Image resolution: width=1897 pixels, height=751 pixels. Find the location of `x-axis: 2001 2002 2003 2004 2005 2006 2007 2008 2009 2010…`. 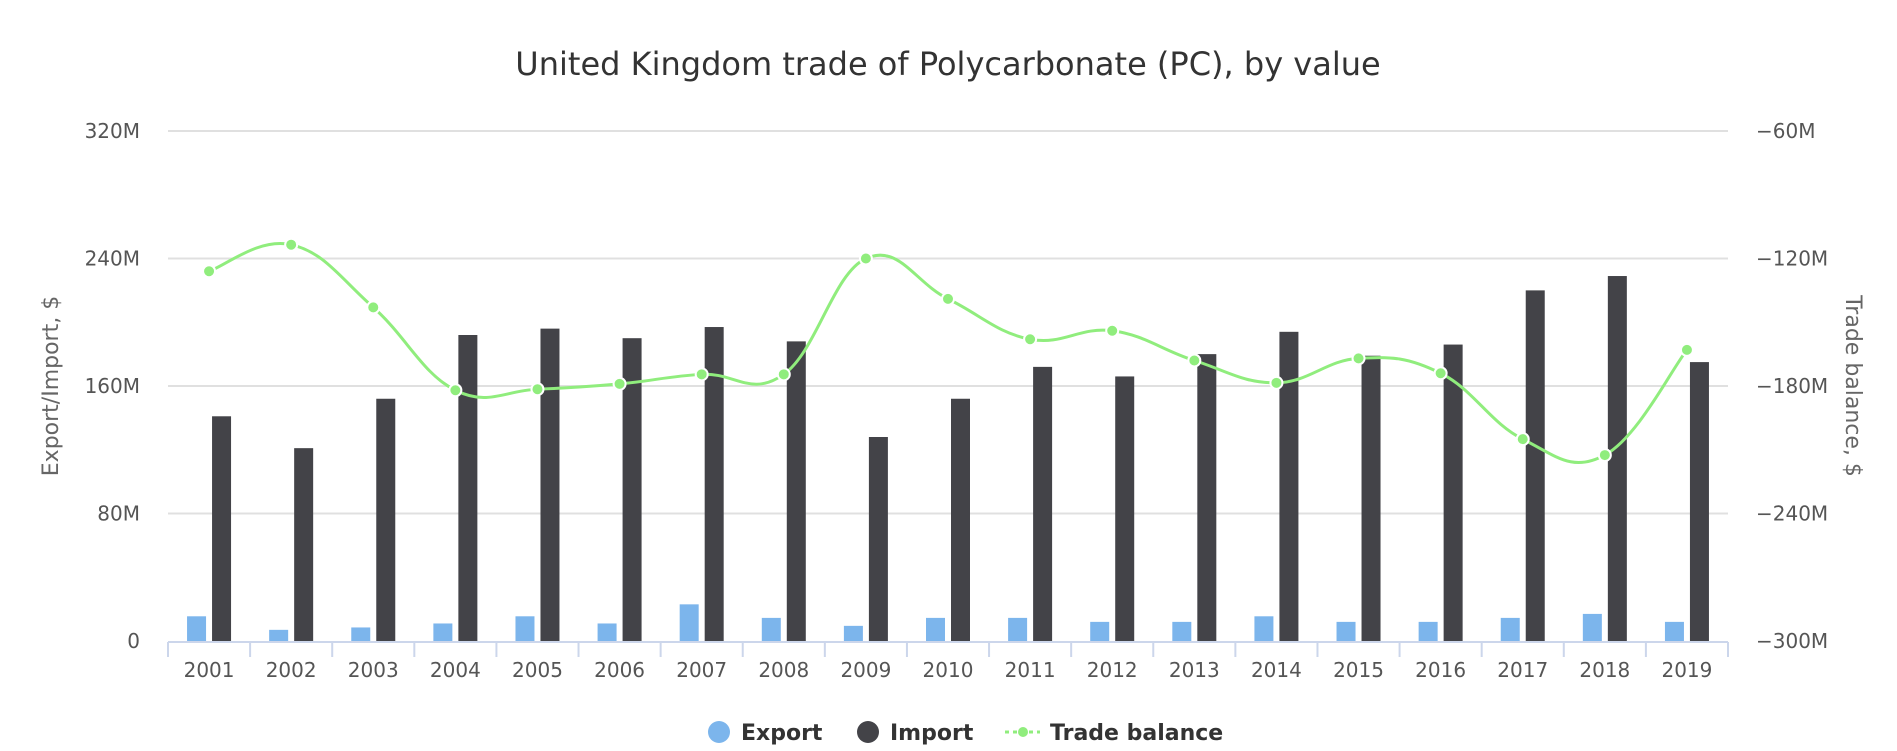

x-axis: 2001 2002 2003 2004 2005 2006 2007 2008 2009 2010… is located at coordinates (948, 661).